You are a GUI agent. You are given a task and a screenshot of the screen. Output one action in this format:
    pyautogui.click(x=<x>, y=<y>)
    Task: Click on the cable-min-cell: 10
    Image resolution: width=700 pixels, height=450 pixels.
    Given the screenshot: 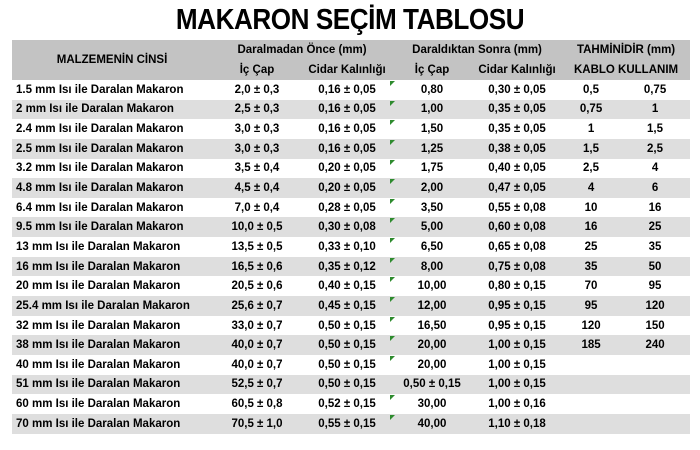 What is the action you would take?
    pyautogui.click(x=591, y=208)
    